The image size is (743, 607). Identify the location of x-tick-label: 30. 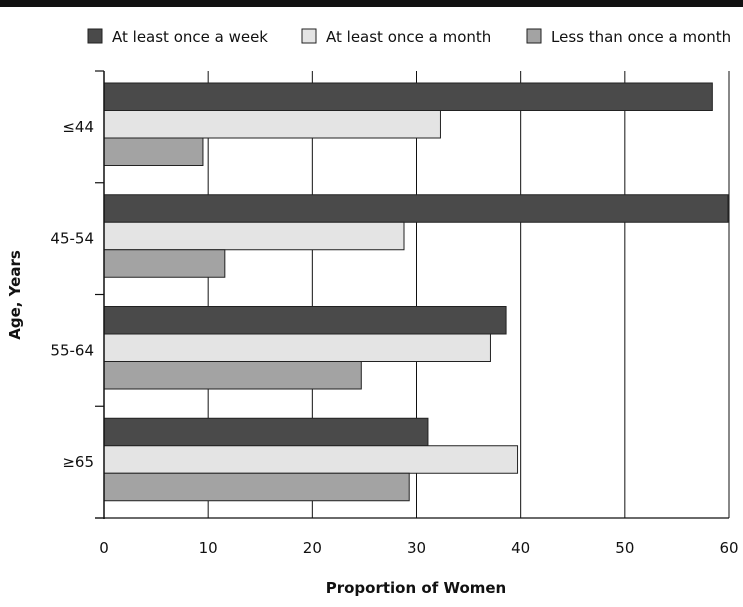
(416, 548).